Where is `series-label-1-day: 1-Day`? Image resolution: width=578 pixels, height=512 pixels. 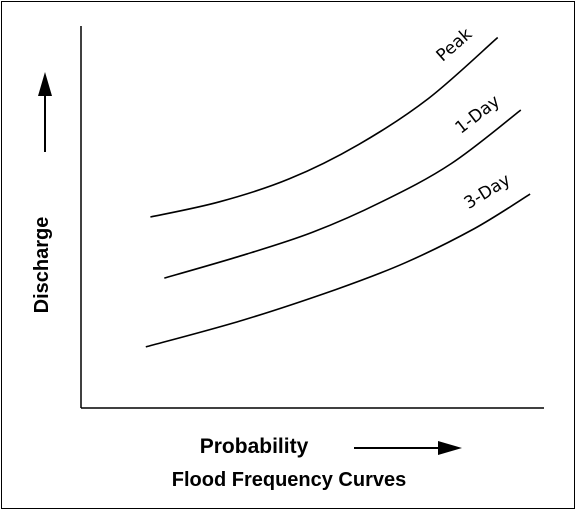
series-label-1-day: 1-Day is located at coordinates (478, 114).